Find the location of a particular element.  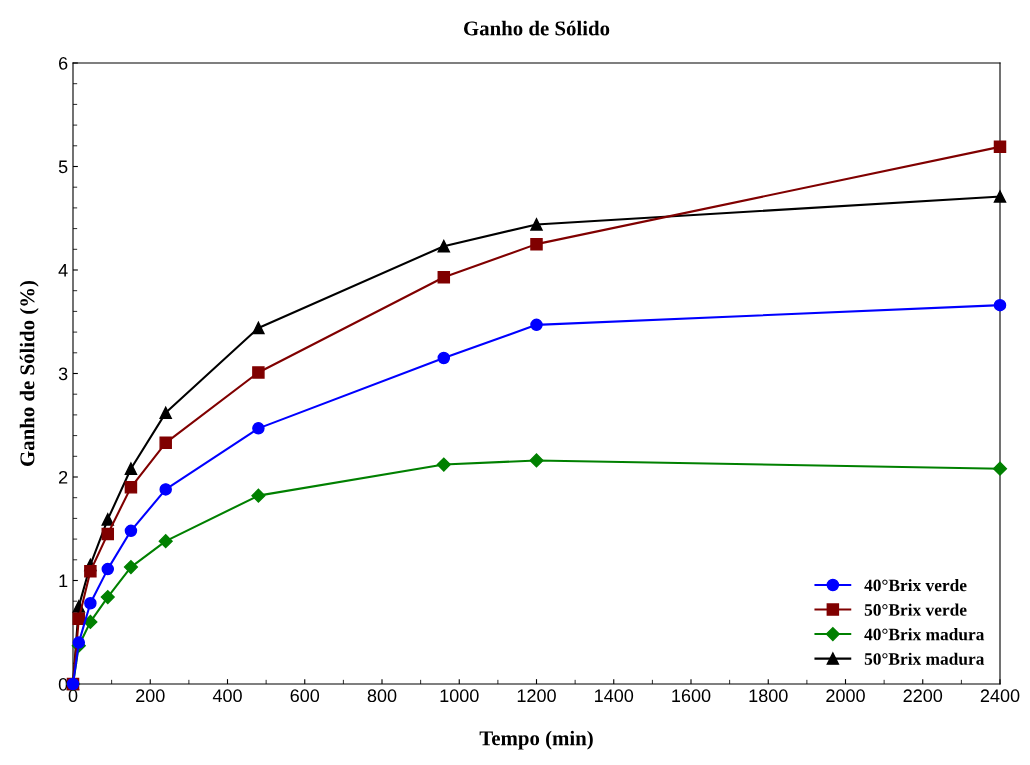

x-axis-title: Tempo (min) is located at coordinates (536, 740).